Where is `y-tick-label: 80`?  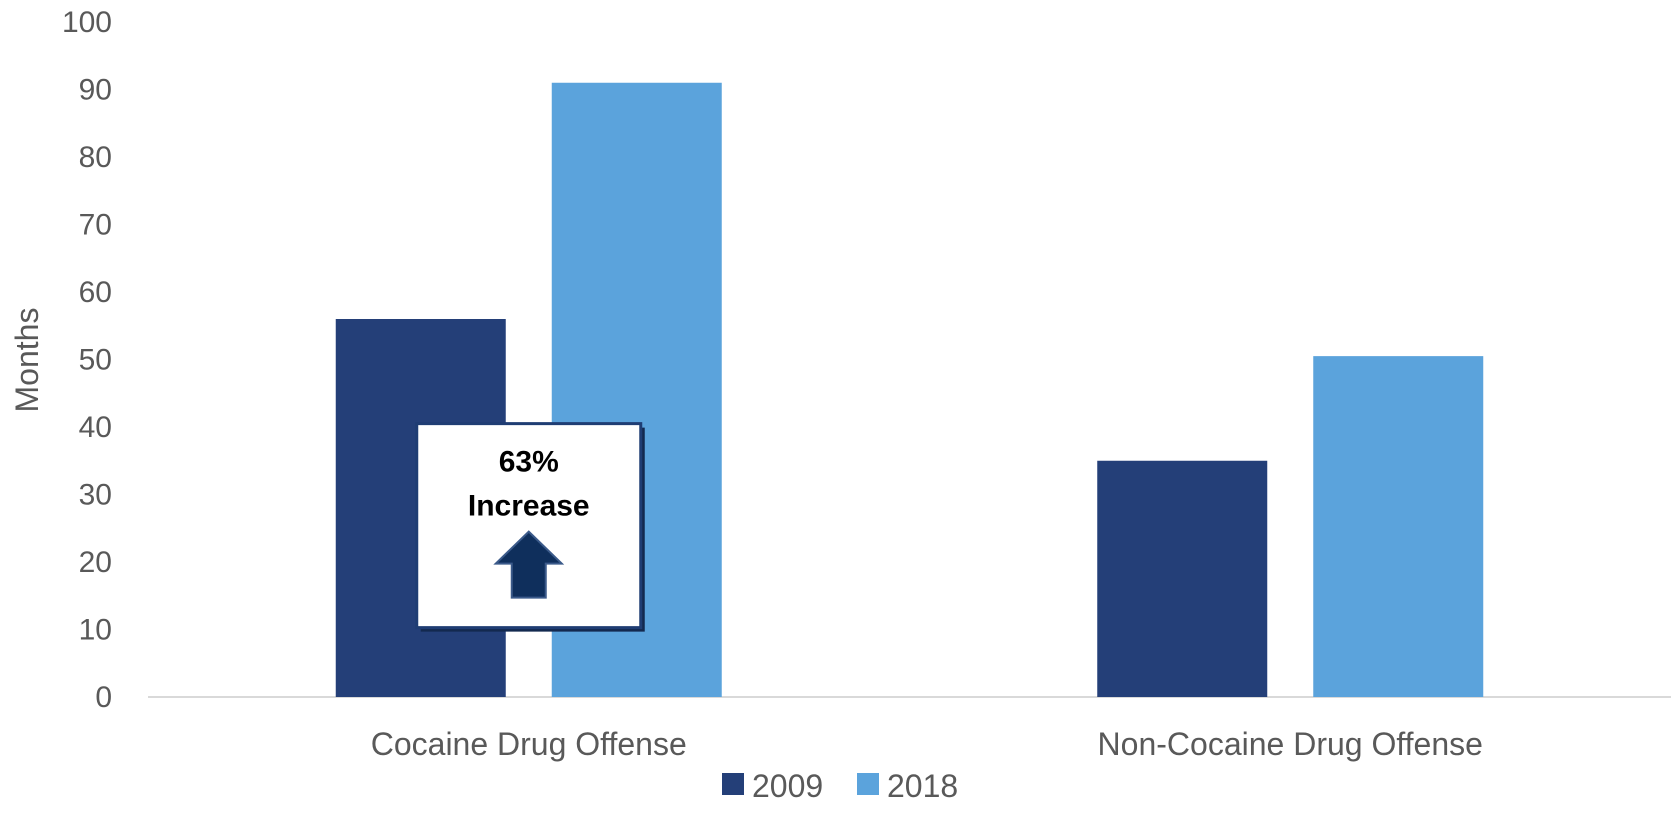
y-tick-label: 80 is located at coordinates (95, 157).